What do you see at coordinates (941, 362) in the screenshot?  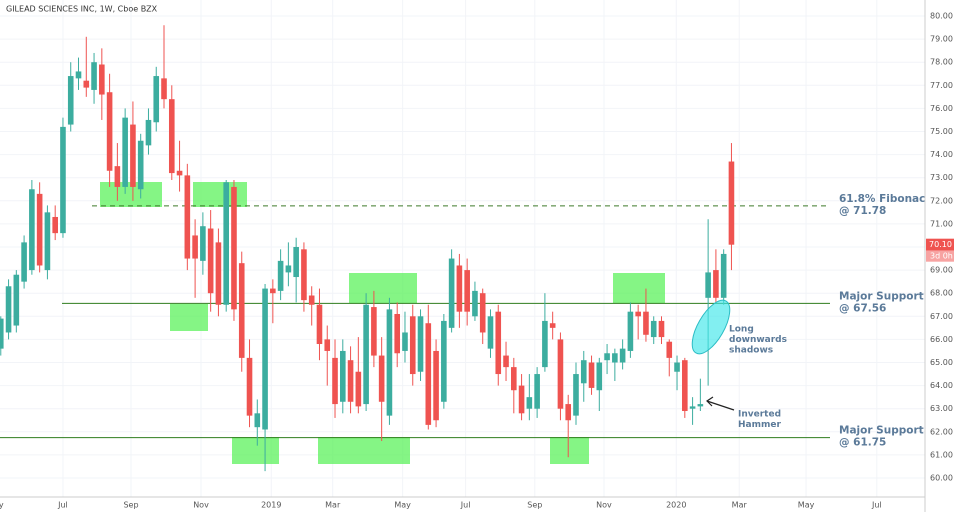 I see `y-tick-label: 65.00` at bounding box center [941, 362].